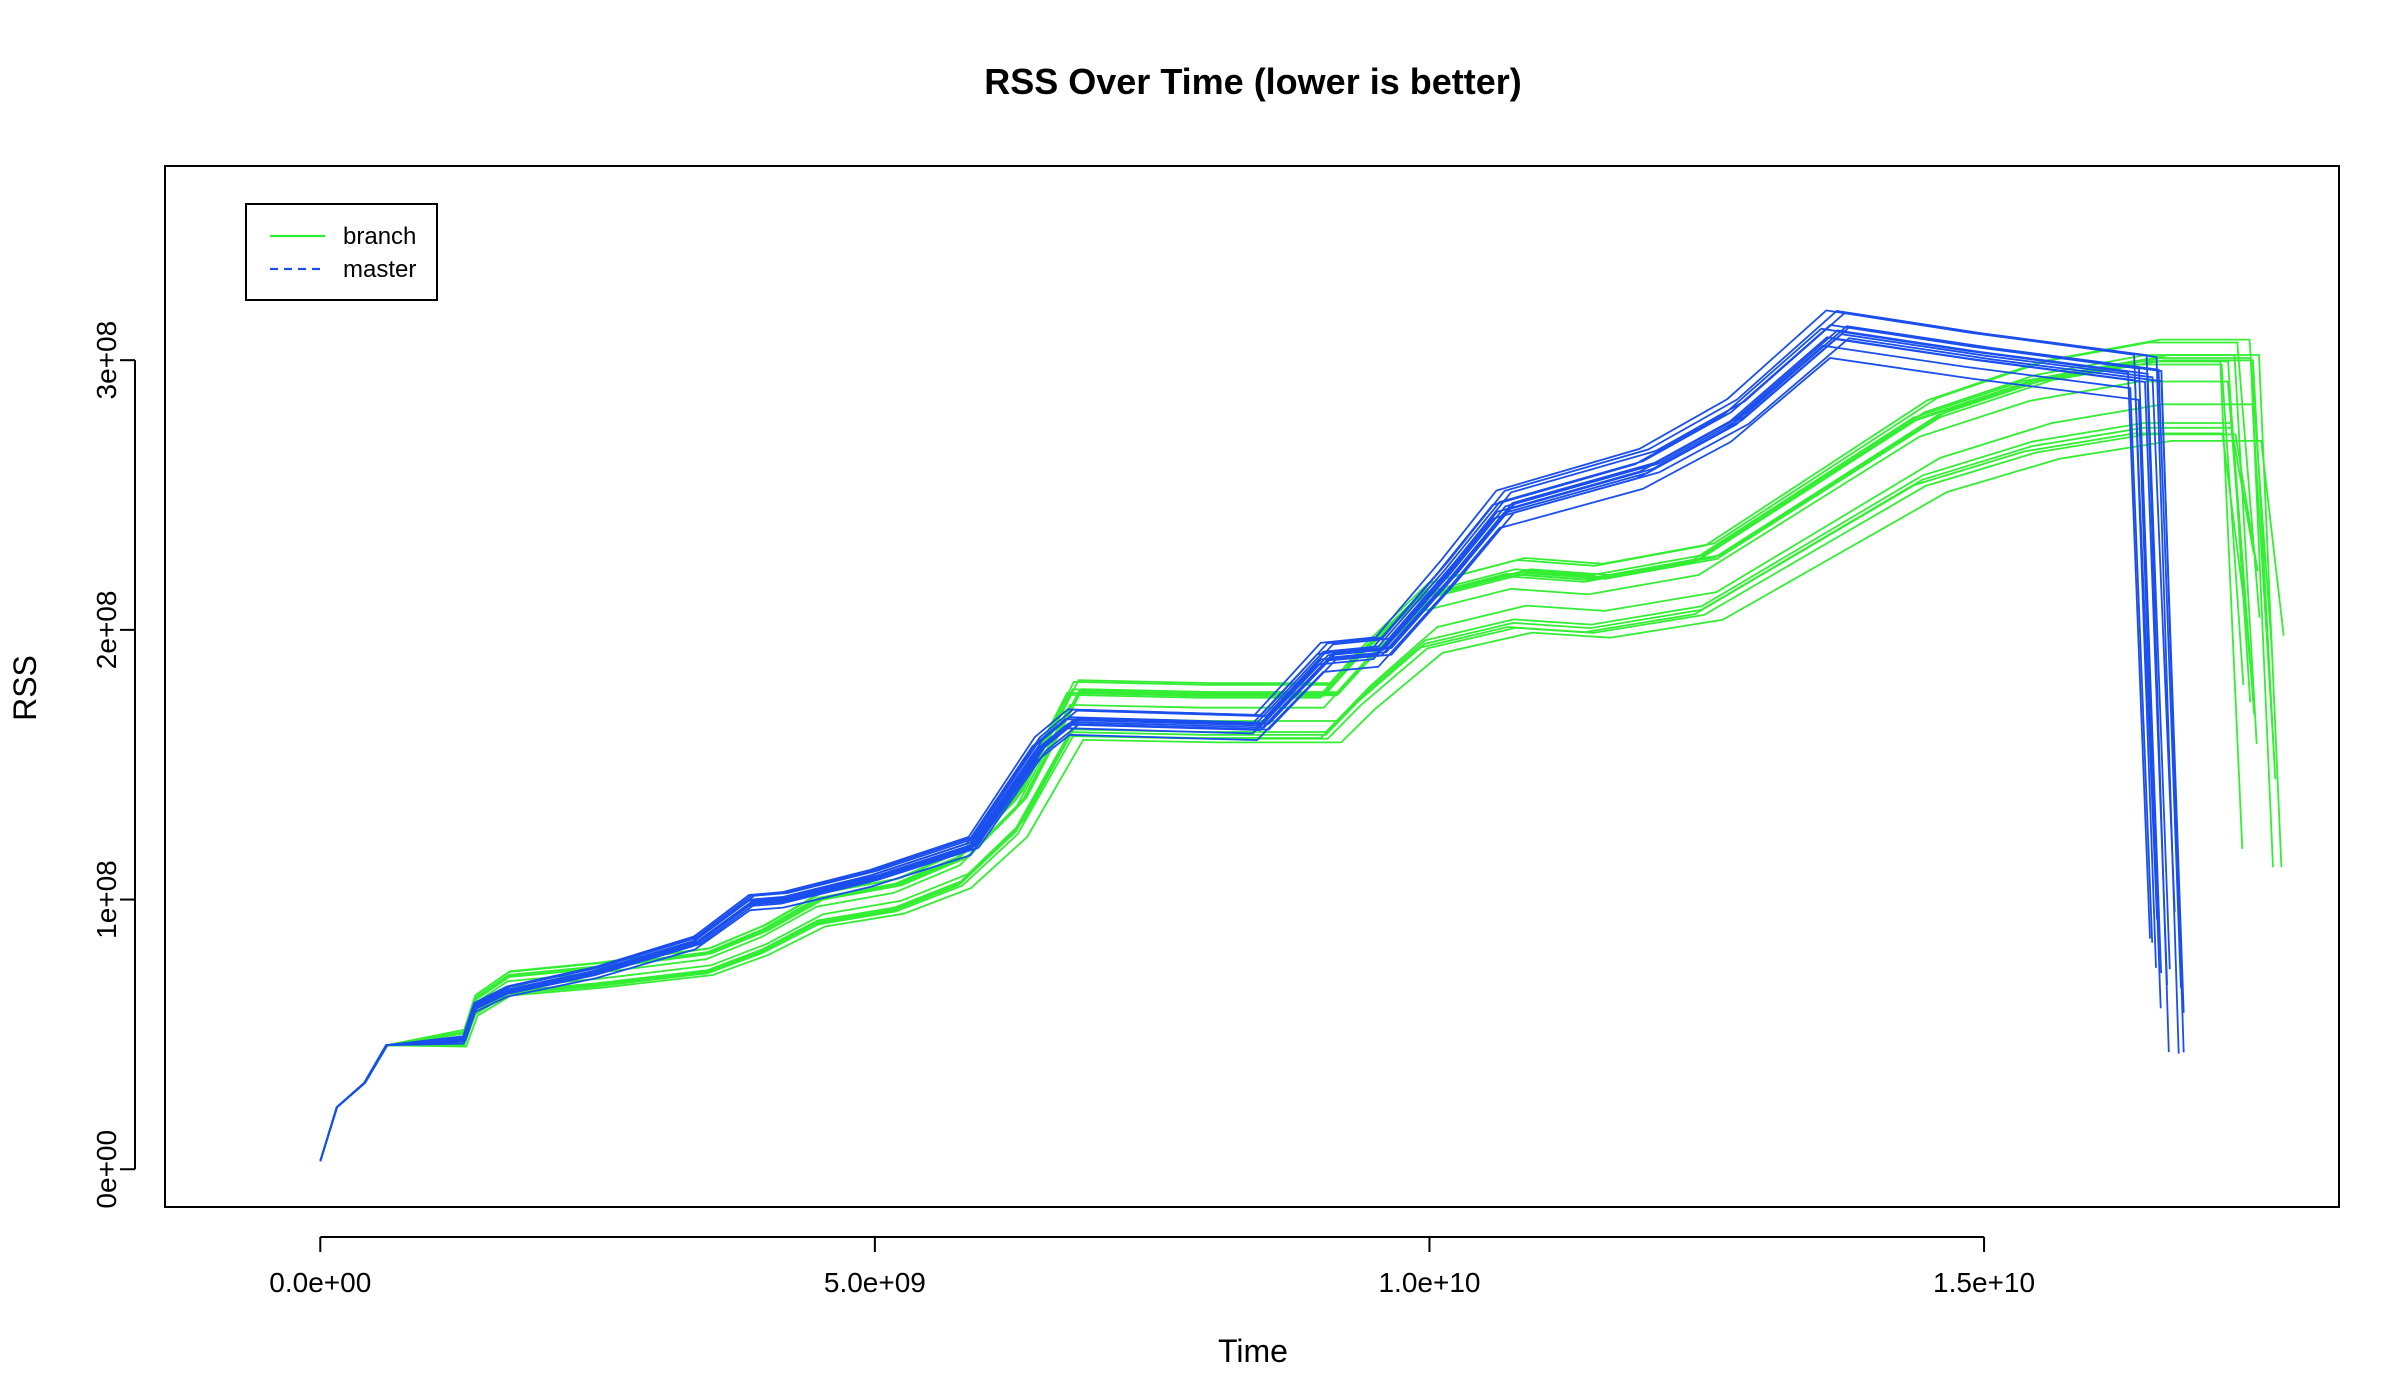 The width and height of the screenshot is (2400, 1400). I want to click on legend-label-master: master, so click(379, 269).